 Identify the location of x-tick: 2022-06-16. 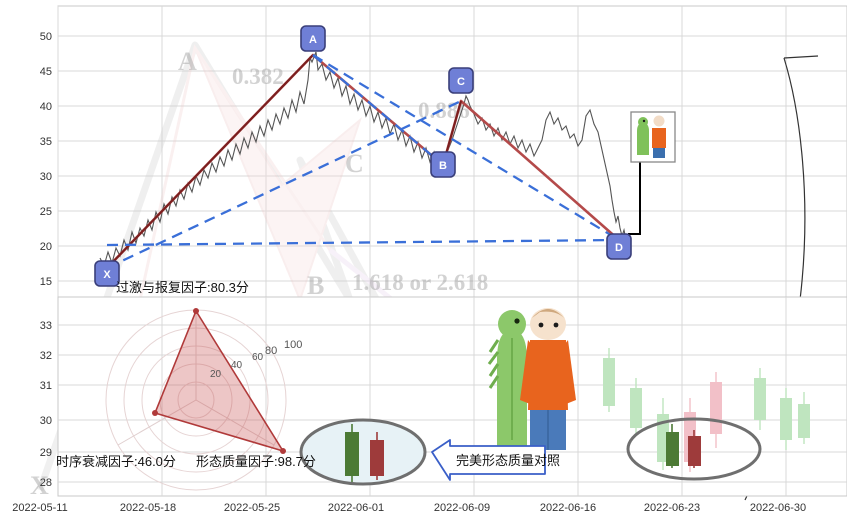
(568, 508).